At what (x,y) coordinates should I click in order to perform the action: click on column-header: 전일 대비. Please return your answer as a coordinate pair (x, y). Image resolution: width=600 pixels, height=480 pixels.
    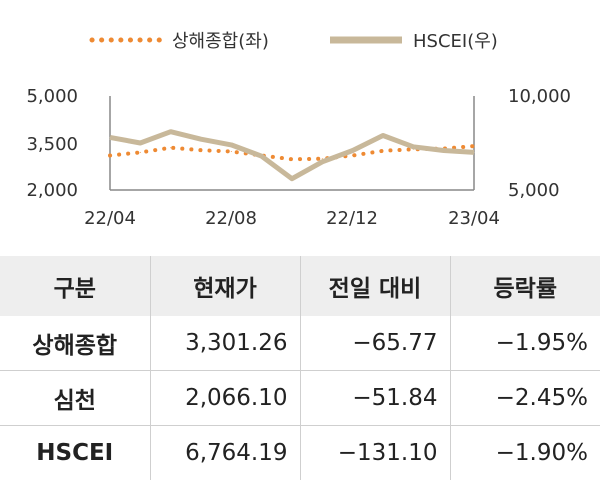
    Looking at the image, I should click on (374, 286).